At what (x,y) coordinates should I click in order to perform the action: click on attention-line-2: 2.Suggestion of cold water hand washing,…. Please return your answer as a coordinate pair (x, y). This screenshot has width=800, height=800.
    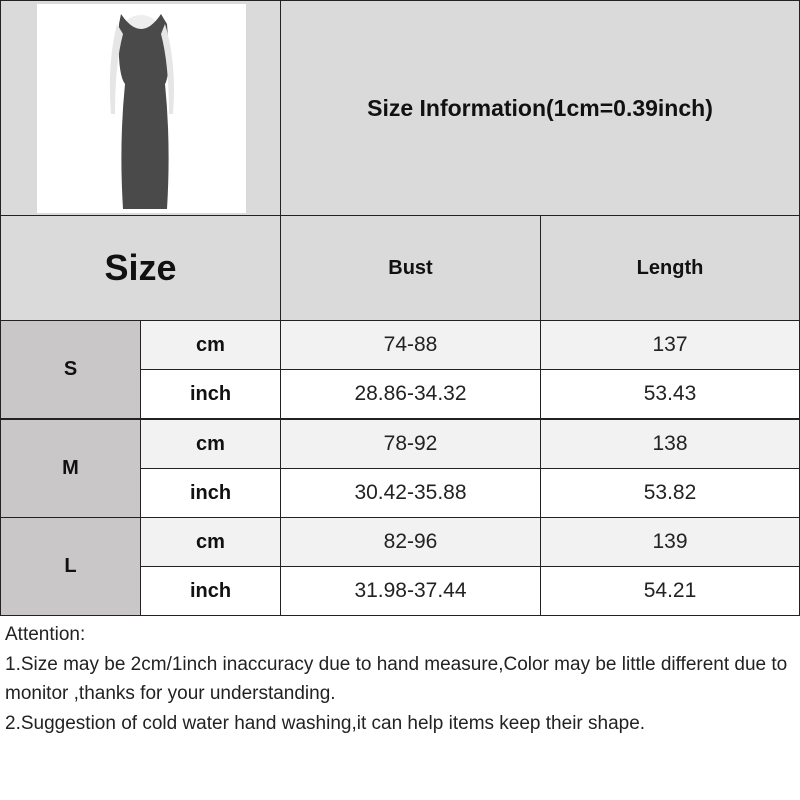
    Looking at the image, I should click on (325, 723).